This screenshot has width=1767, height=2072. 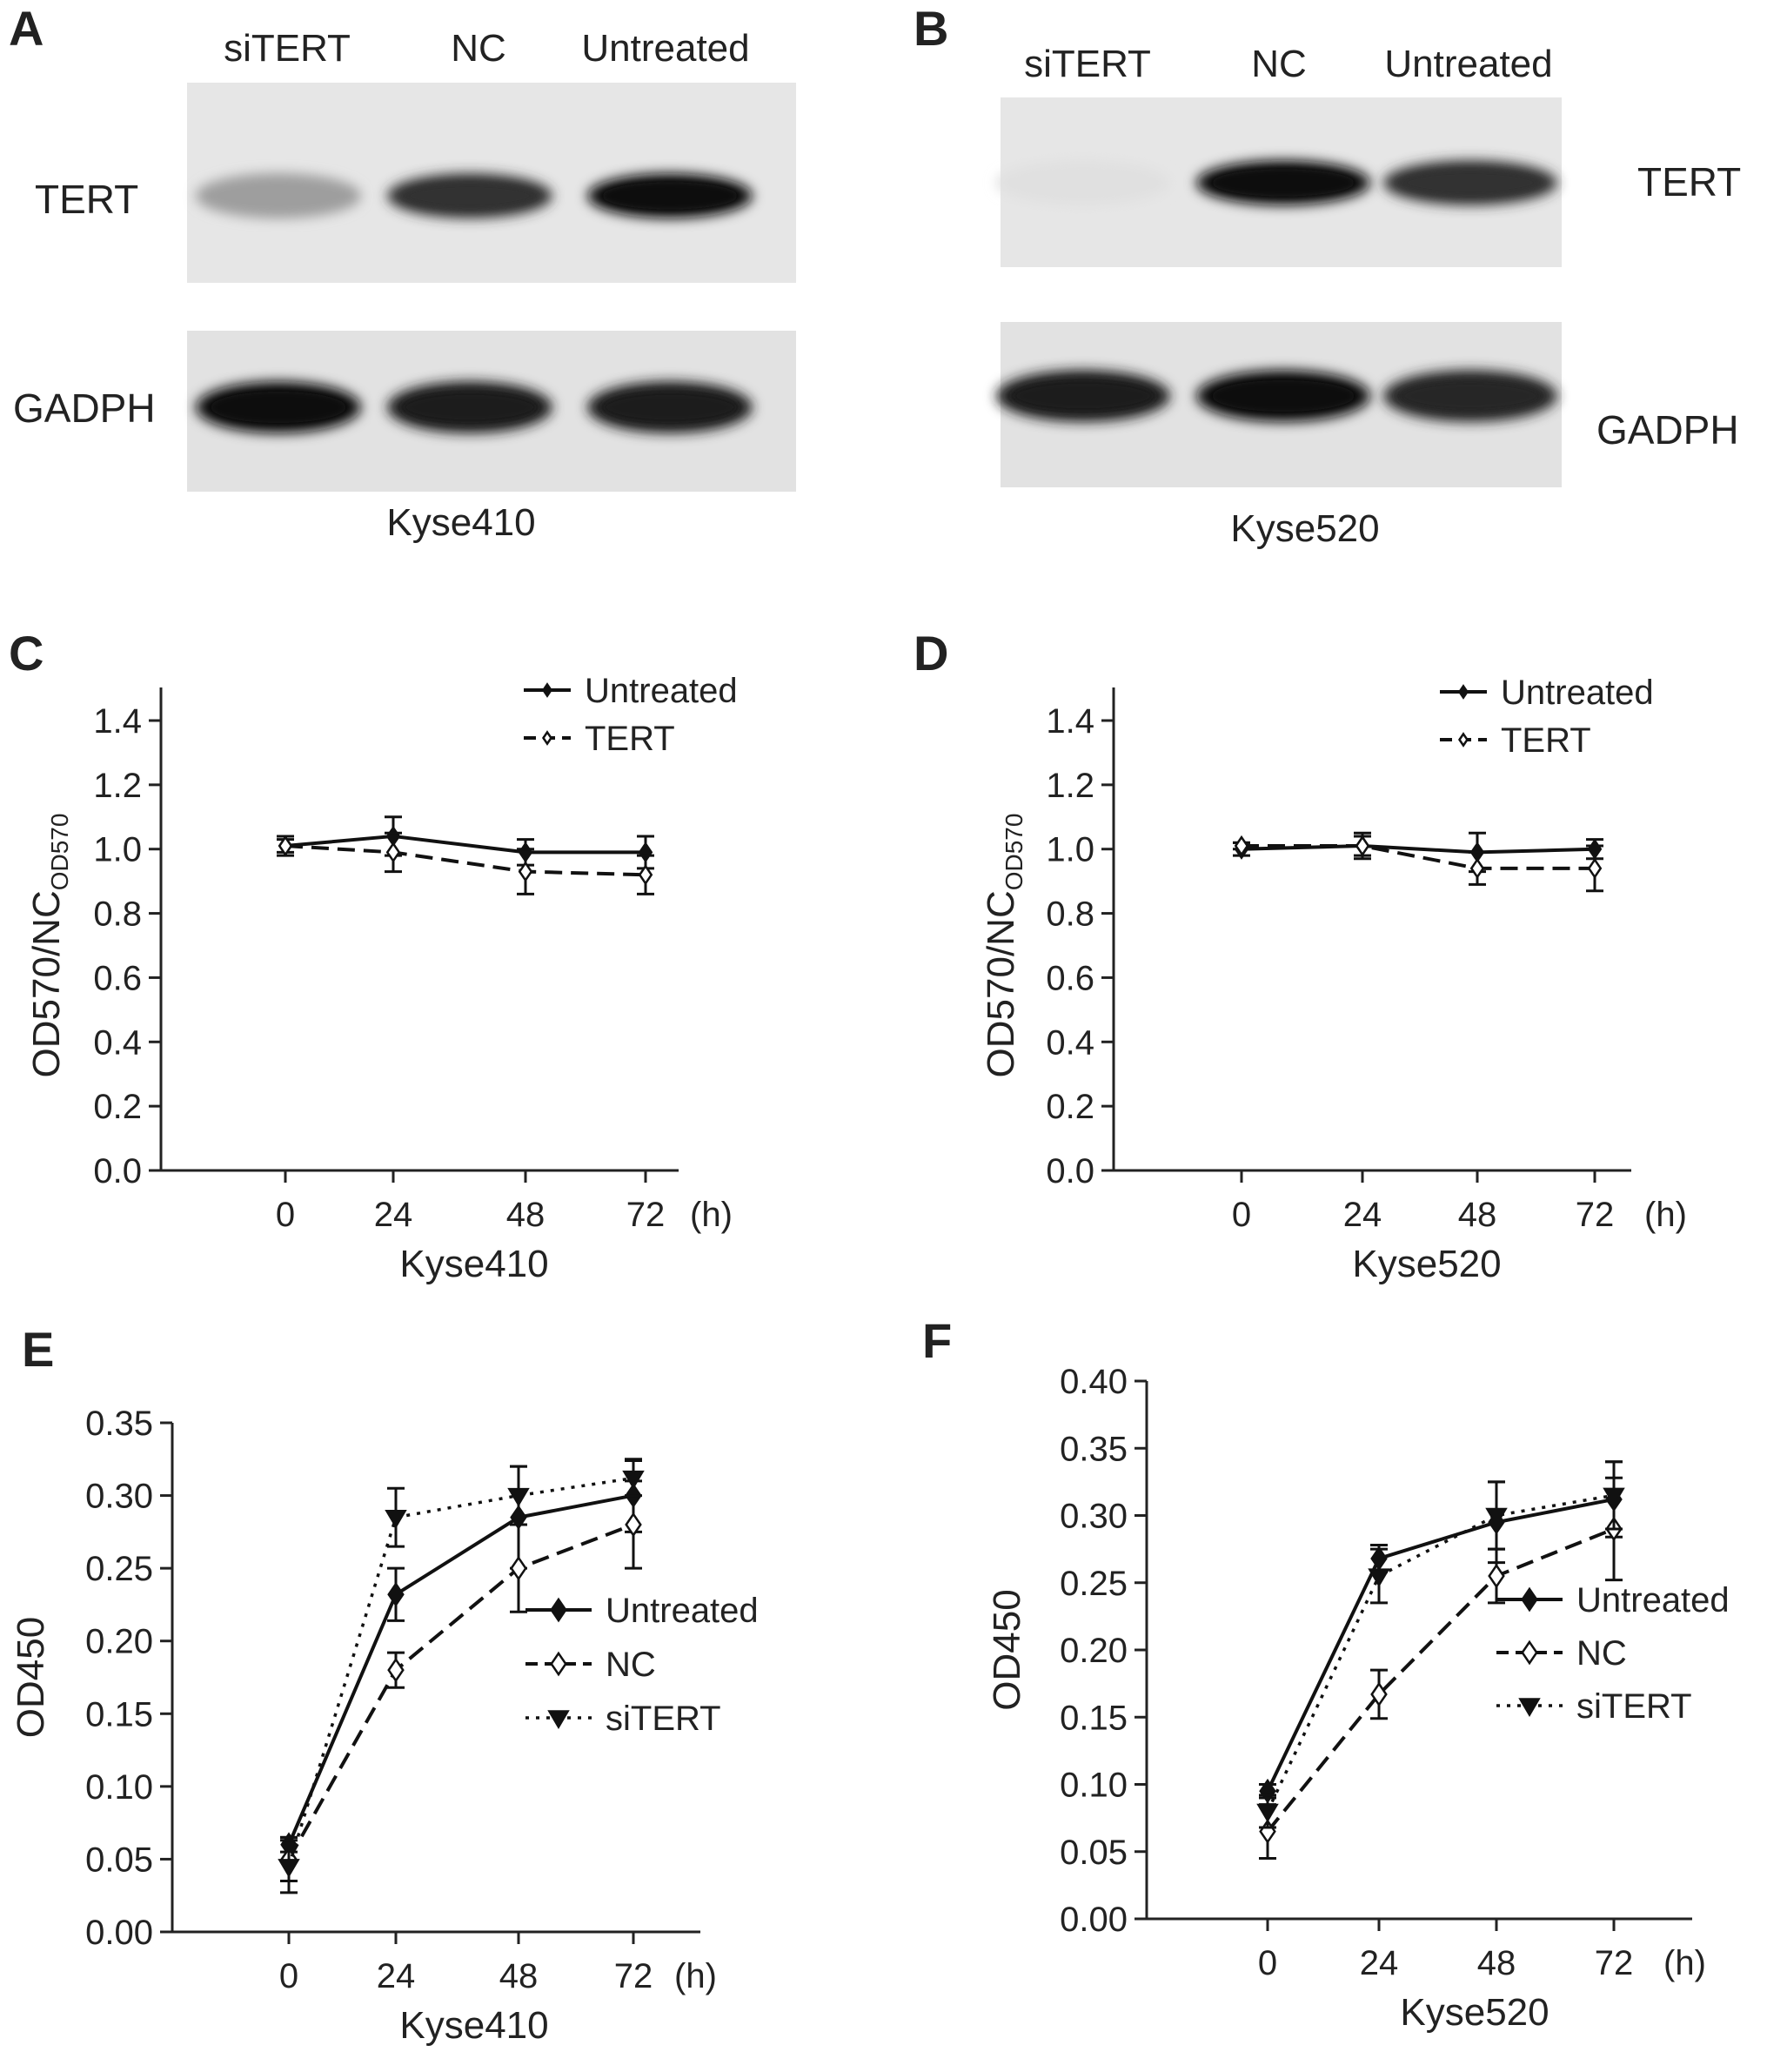 I want to click on series-tert, so click(x=466, y=863).